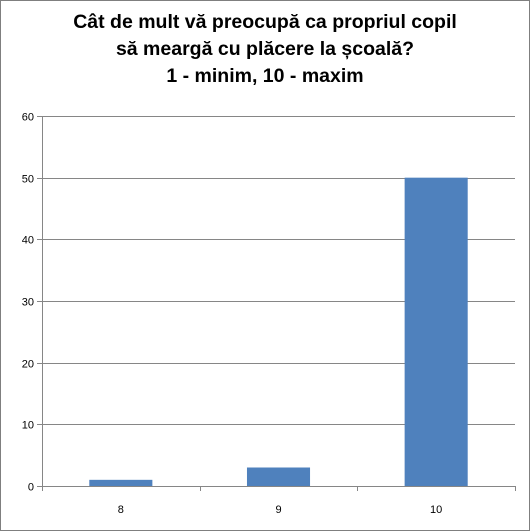 This screenshot has height=531, width=530. I want to click on chart-title-line-2: să meargă cu plăcere la școală?, so click(265, 49).